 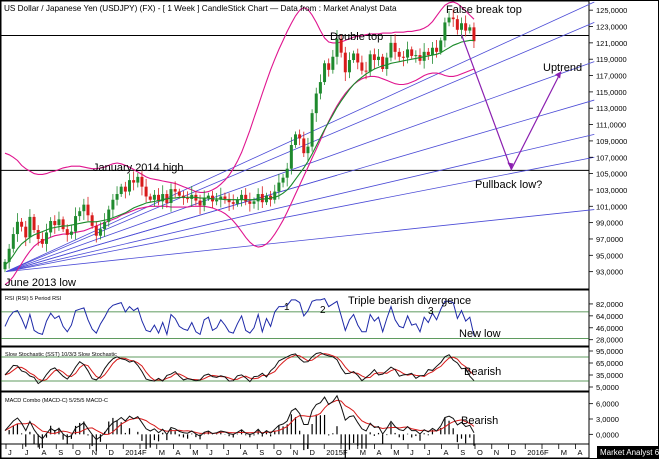 What do you see at coordinates (611, 27) in the screenshot?
I see `price-y-tick-label: 123,0000` at bounding box center [611, 27].